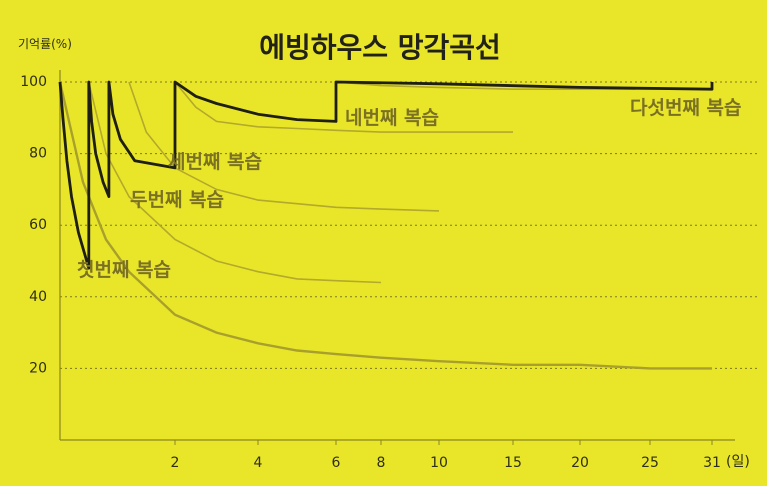 This screenshot has width=767, height=486. I want to click on x-tick-label: 31, so click(712, 463).